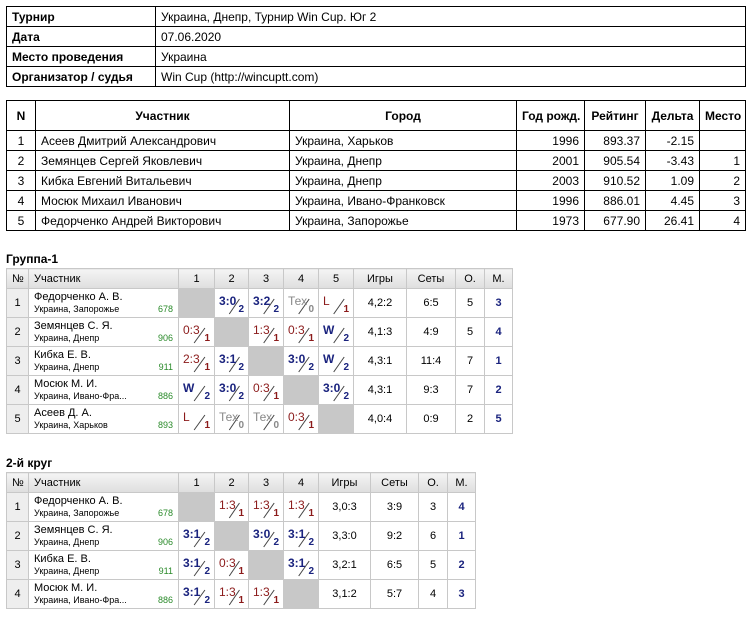  I want to click on score: 0:3, so click(191, 330).